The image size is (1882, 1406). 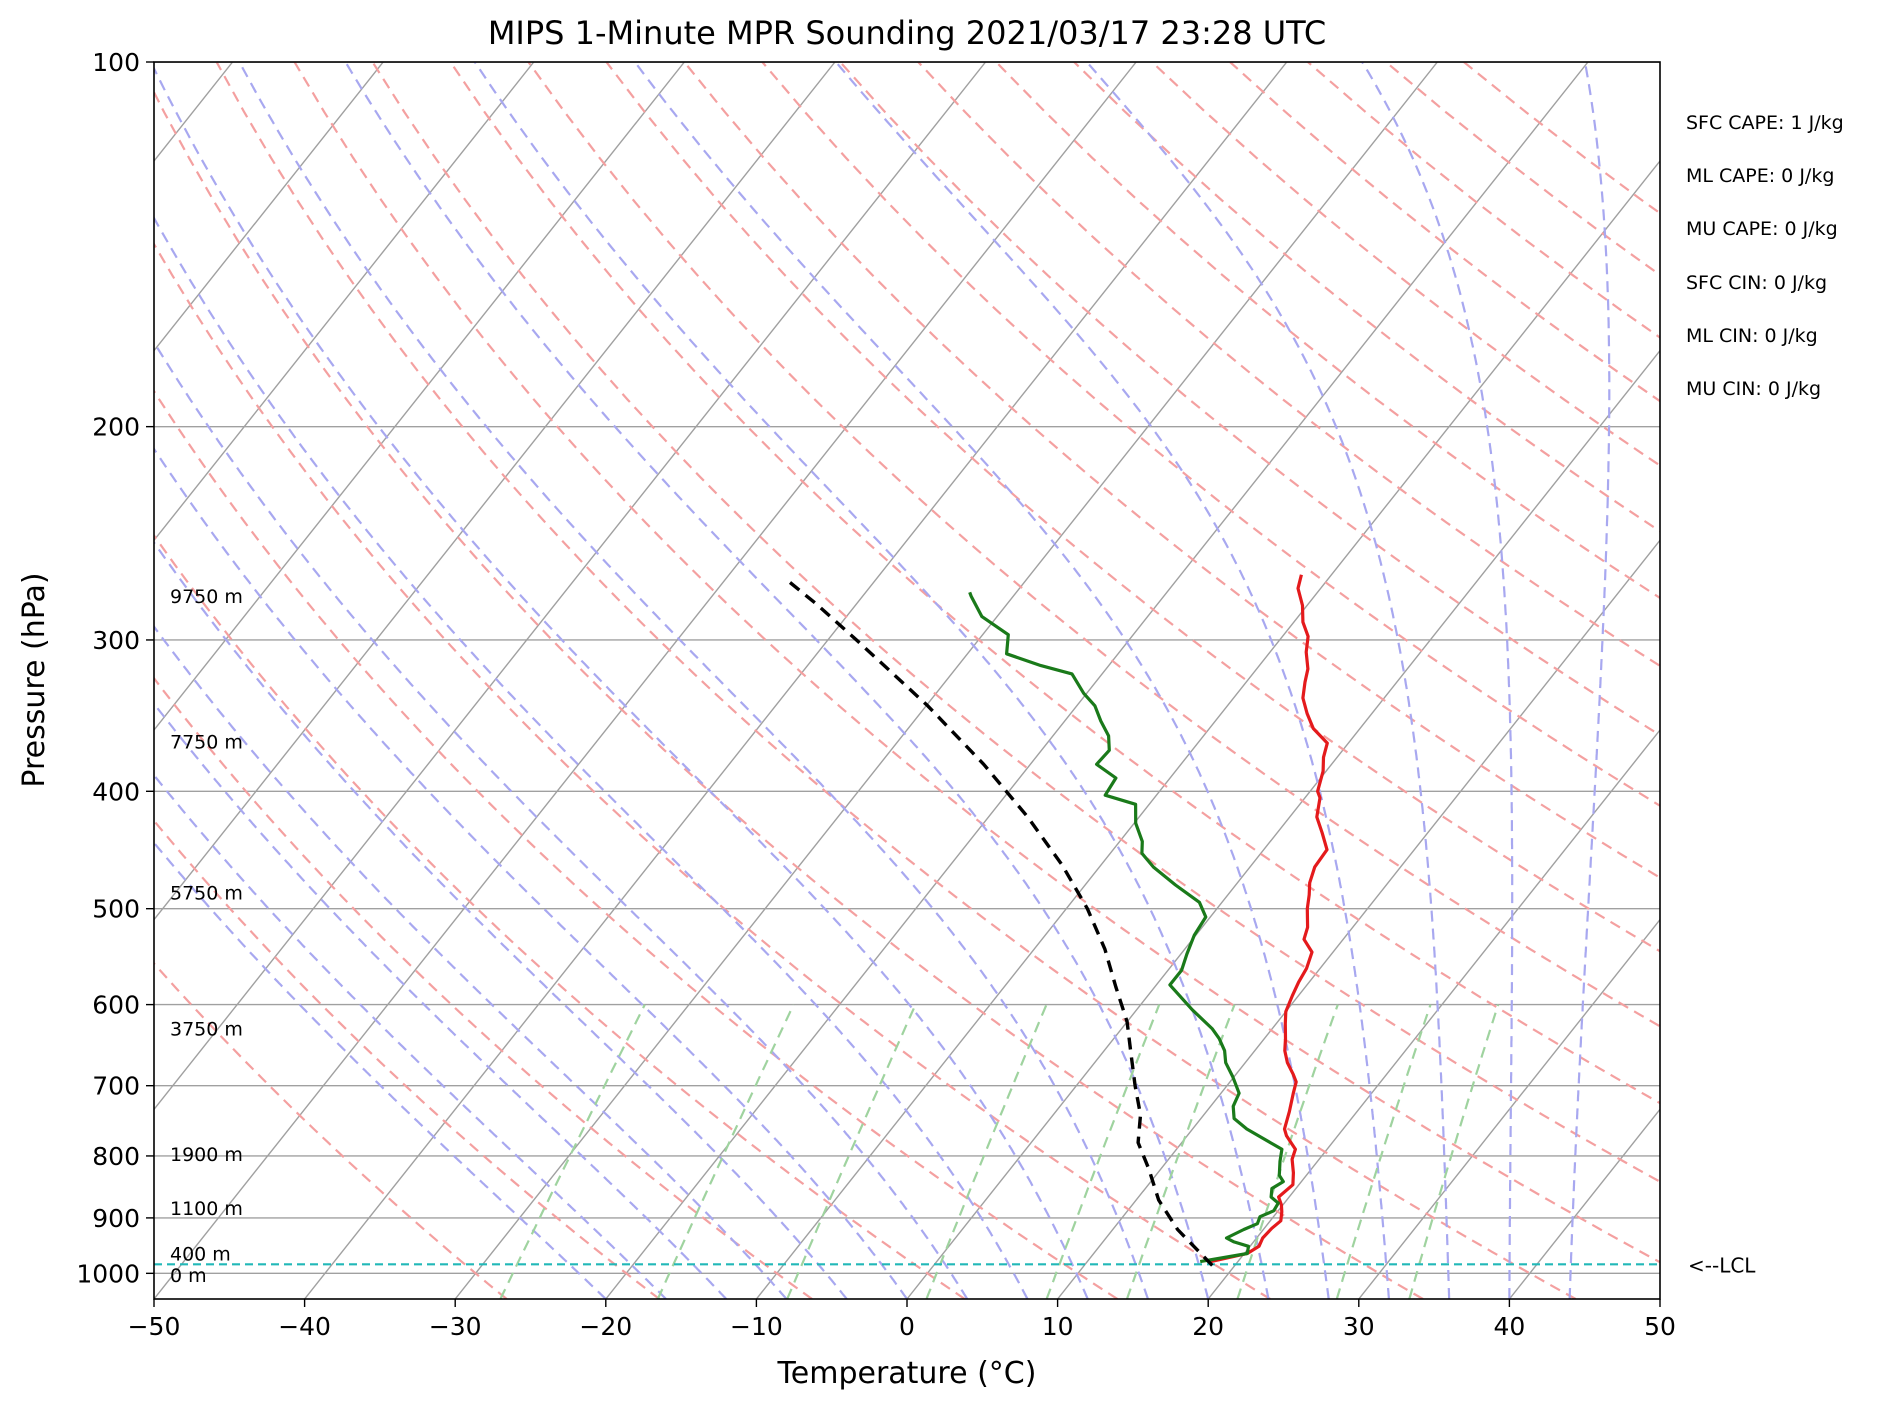 What do you see at coordinates (206, 1209) in the screenshot?
I see `height-label-5: 1100 m` at bounding box center [206, 1209].